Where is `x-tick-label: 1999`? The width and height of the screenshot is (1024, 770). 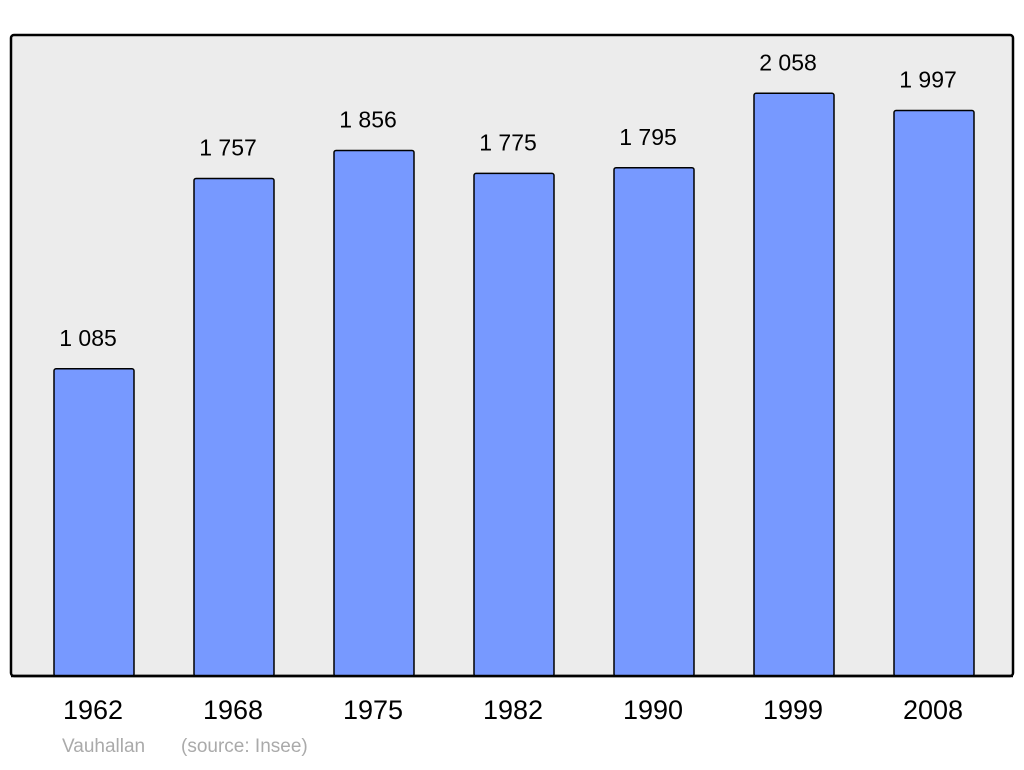 x-tick-label: 1999 is located at coordinates (793, 710).